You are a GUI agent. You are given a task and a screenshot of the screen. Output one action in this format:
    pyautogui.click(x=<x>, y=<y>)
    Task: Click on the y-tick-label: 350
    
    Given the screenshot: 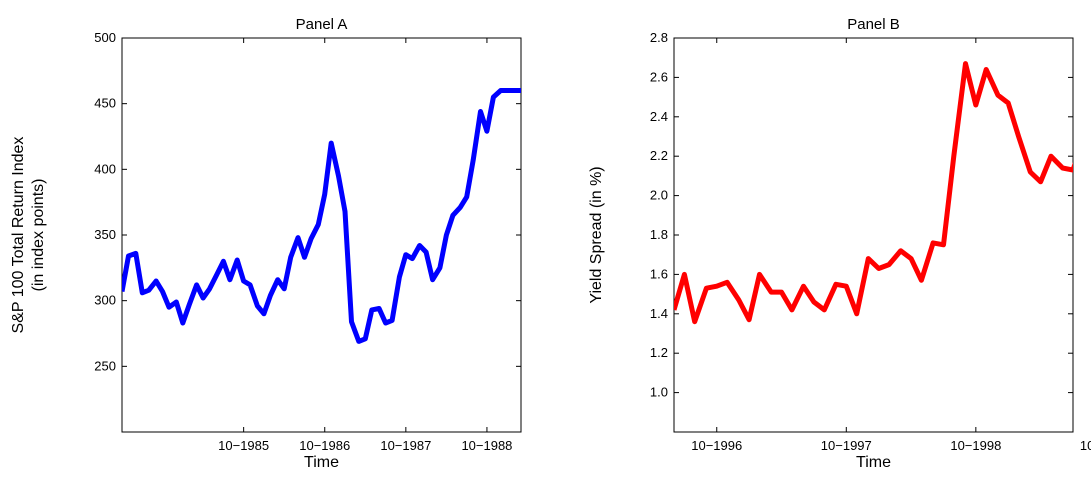 What is the action you would take?
    pyautogui.click(x=105, y=234)
    